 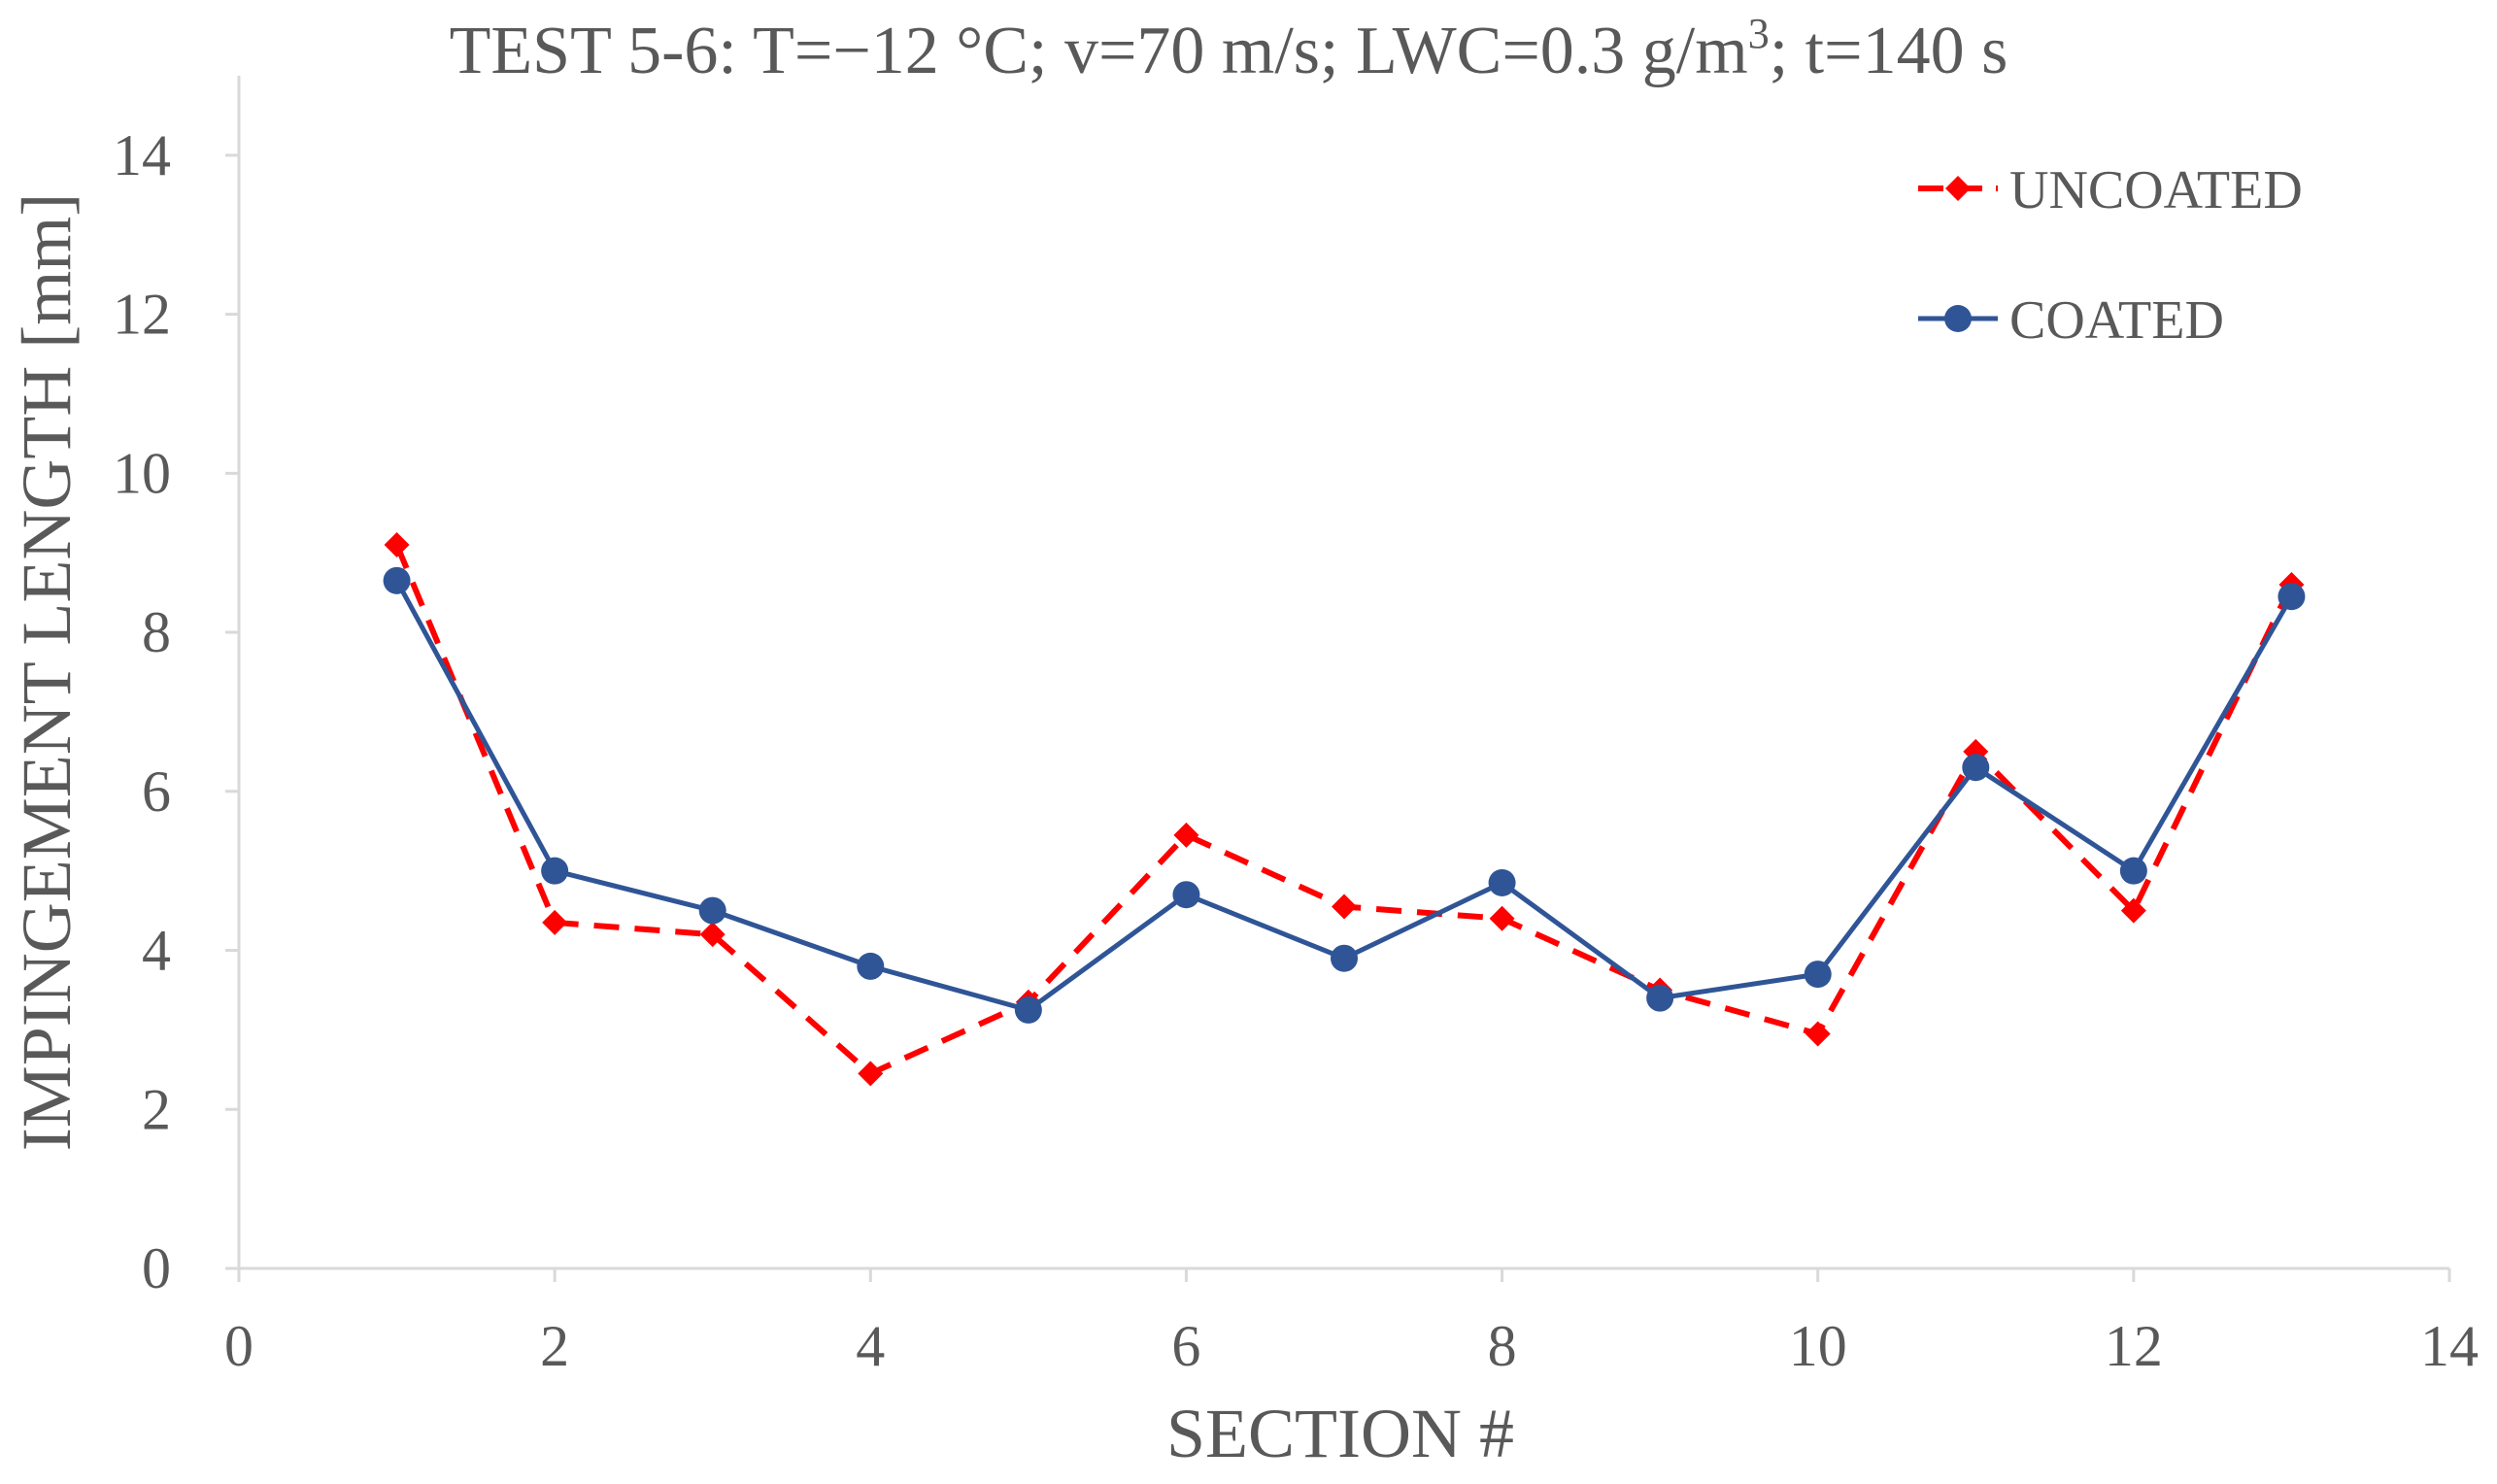 What do you see at coordinates (2134, 1346) in the screenshot?
I see `x-tick-label: 12` at bounding box center [2134, 1346].